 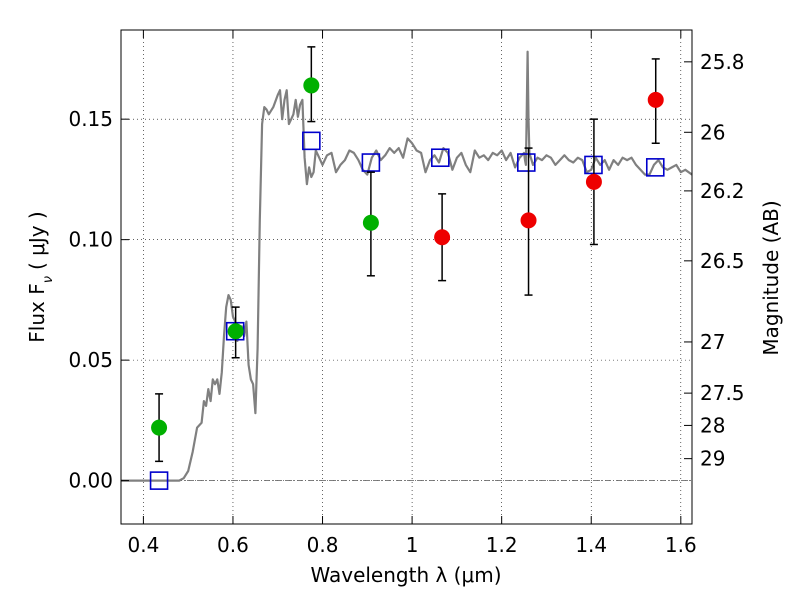 What do you see at coordinates (40, 276) in the screenshot?
I see `y-axis-label: Flux Fν ( μJy )` at bounding box center [40, 276].